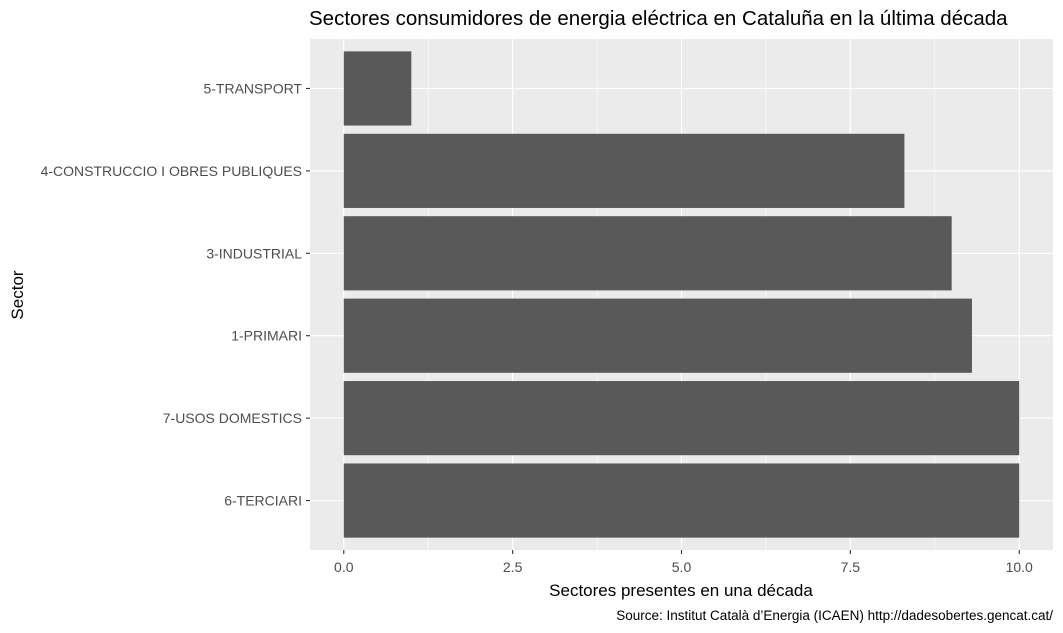  I want to click on y-tick-label: 5-TRANSPORT, so click(252, 88).